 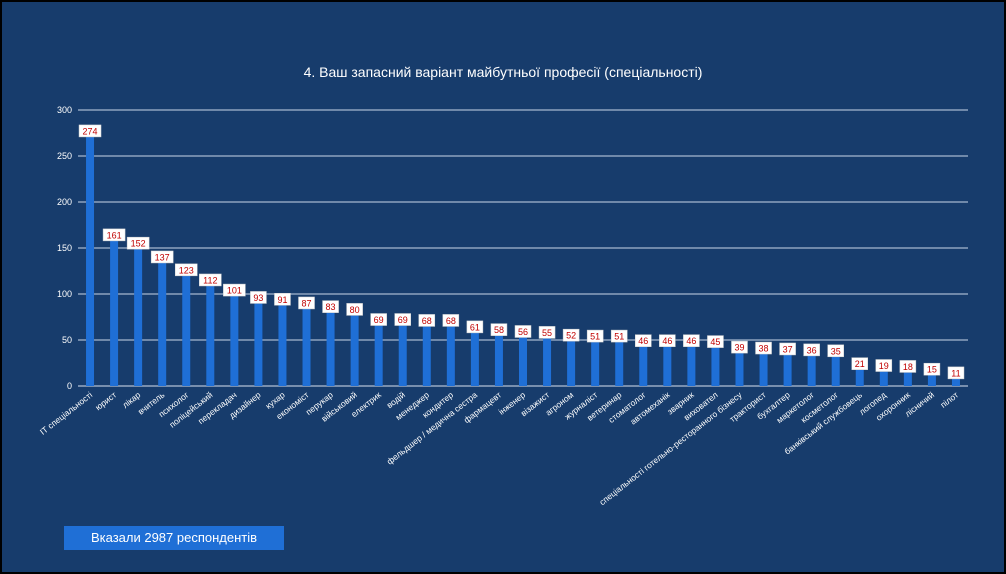 I want to click on y-tick-label: 100, so click(x=64, y=294).